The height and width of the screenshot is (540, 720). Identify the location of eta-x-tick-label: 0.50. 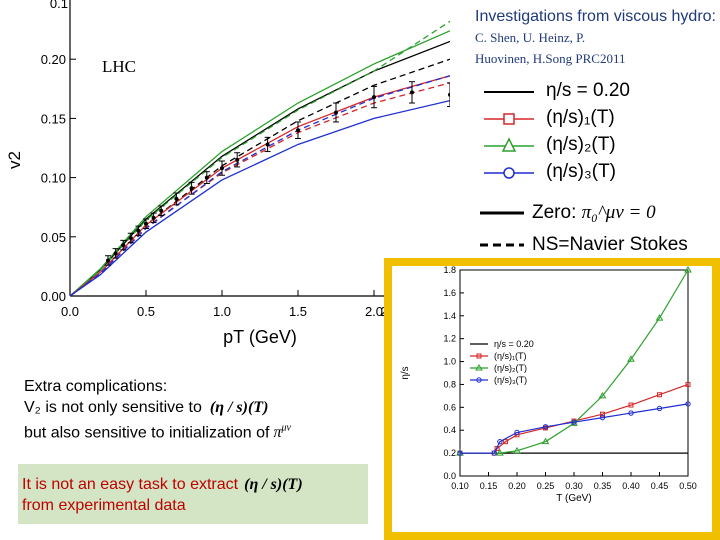
(688, 486).